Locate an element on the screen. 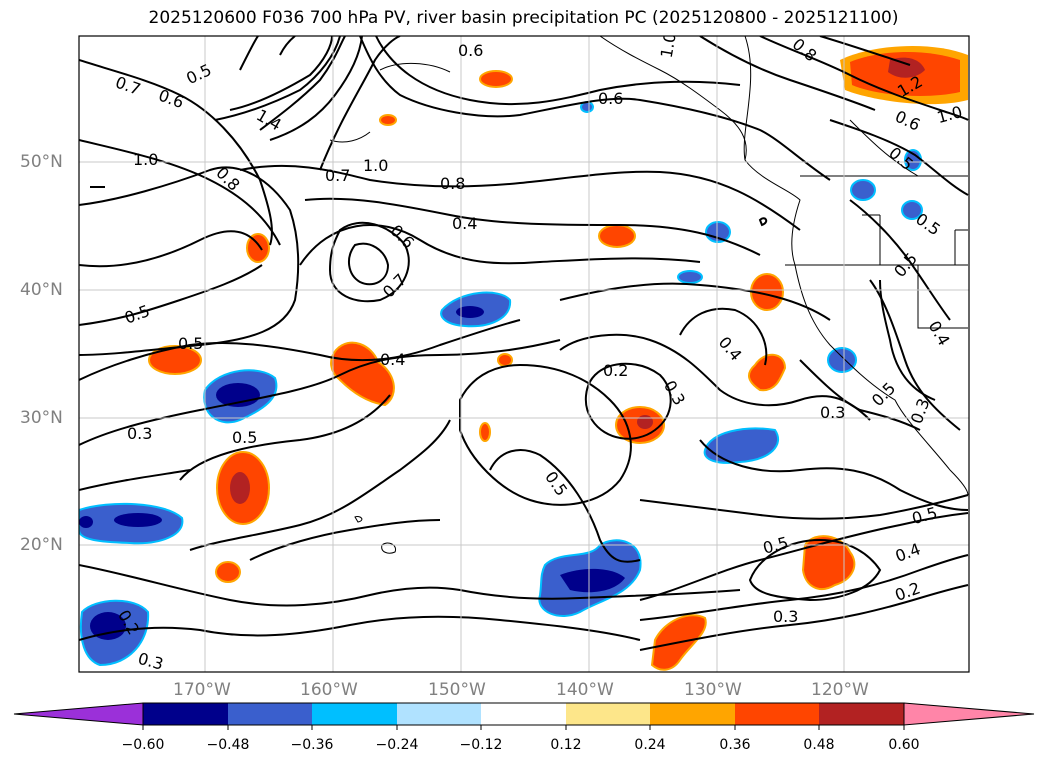 This screenshot has width=1047, height=765. contour-label: 0.8 is located at coordinates (452, 183).